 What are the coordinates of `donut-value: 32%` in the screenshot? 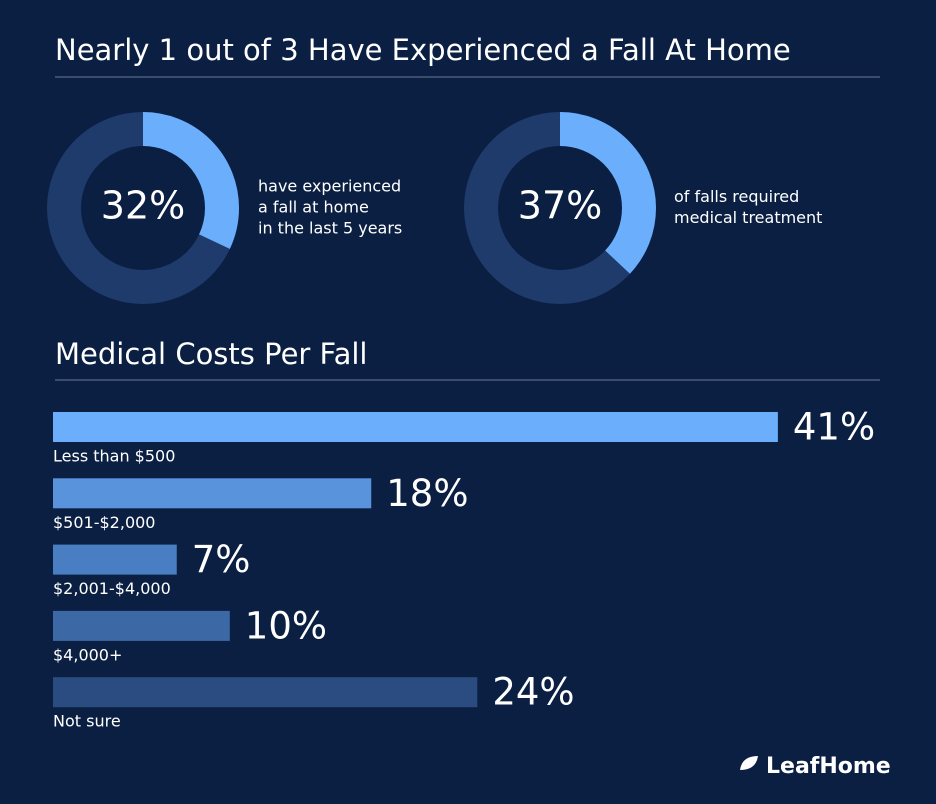 It's located at (143, 206).